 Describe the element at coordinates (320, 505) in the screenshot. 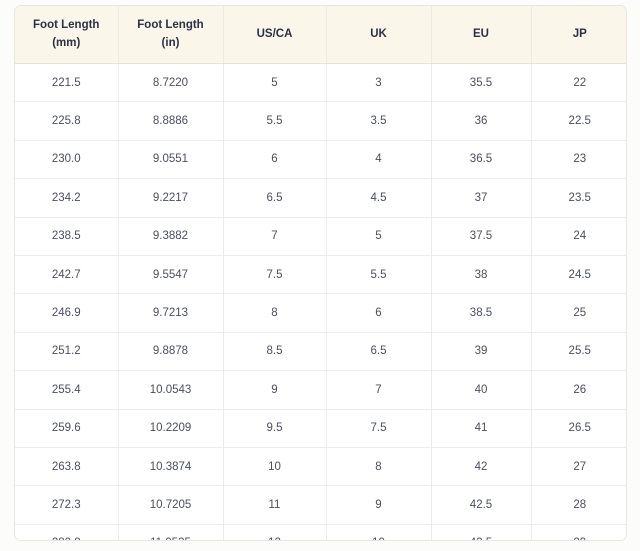

I see `table-row: 272.3 10.7205 11 9 42.5 28` at that location.